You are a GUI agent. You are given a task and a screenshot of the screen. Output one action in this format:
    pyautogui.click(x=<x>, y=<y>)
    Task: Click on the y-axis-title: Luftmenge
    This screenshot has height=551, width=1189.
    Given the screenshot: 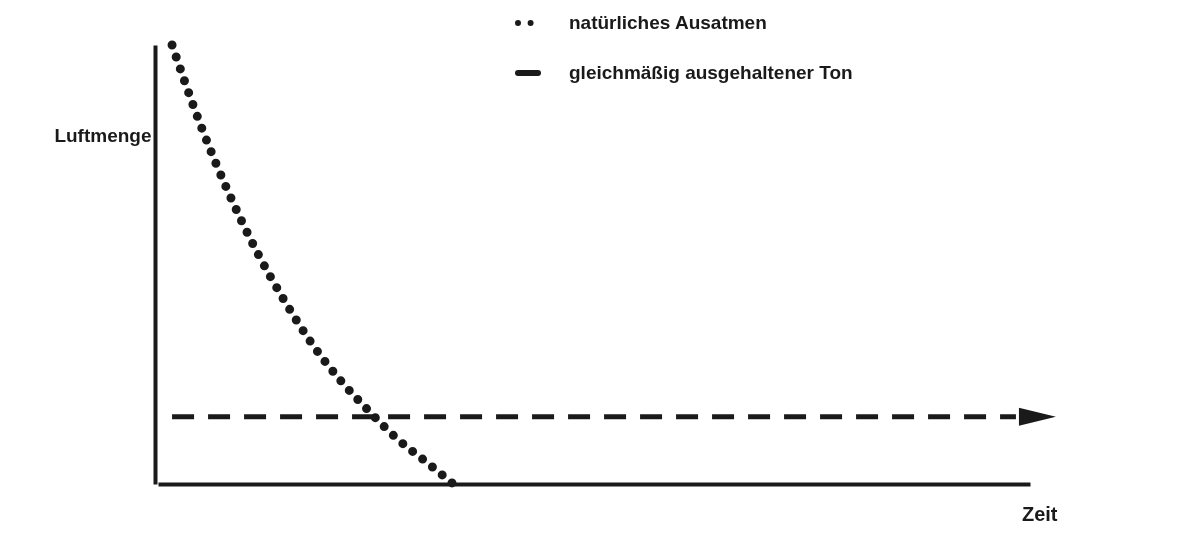 What is the action you would take?
    pyautogui.click(x=103, y=135)
    